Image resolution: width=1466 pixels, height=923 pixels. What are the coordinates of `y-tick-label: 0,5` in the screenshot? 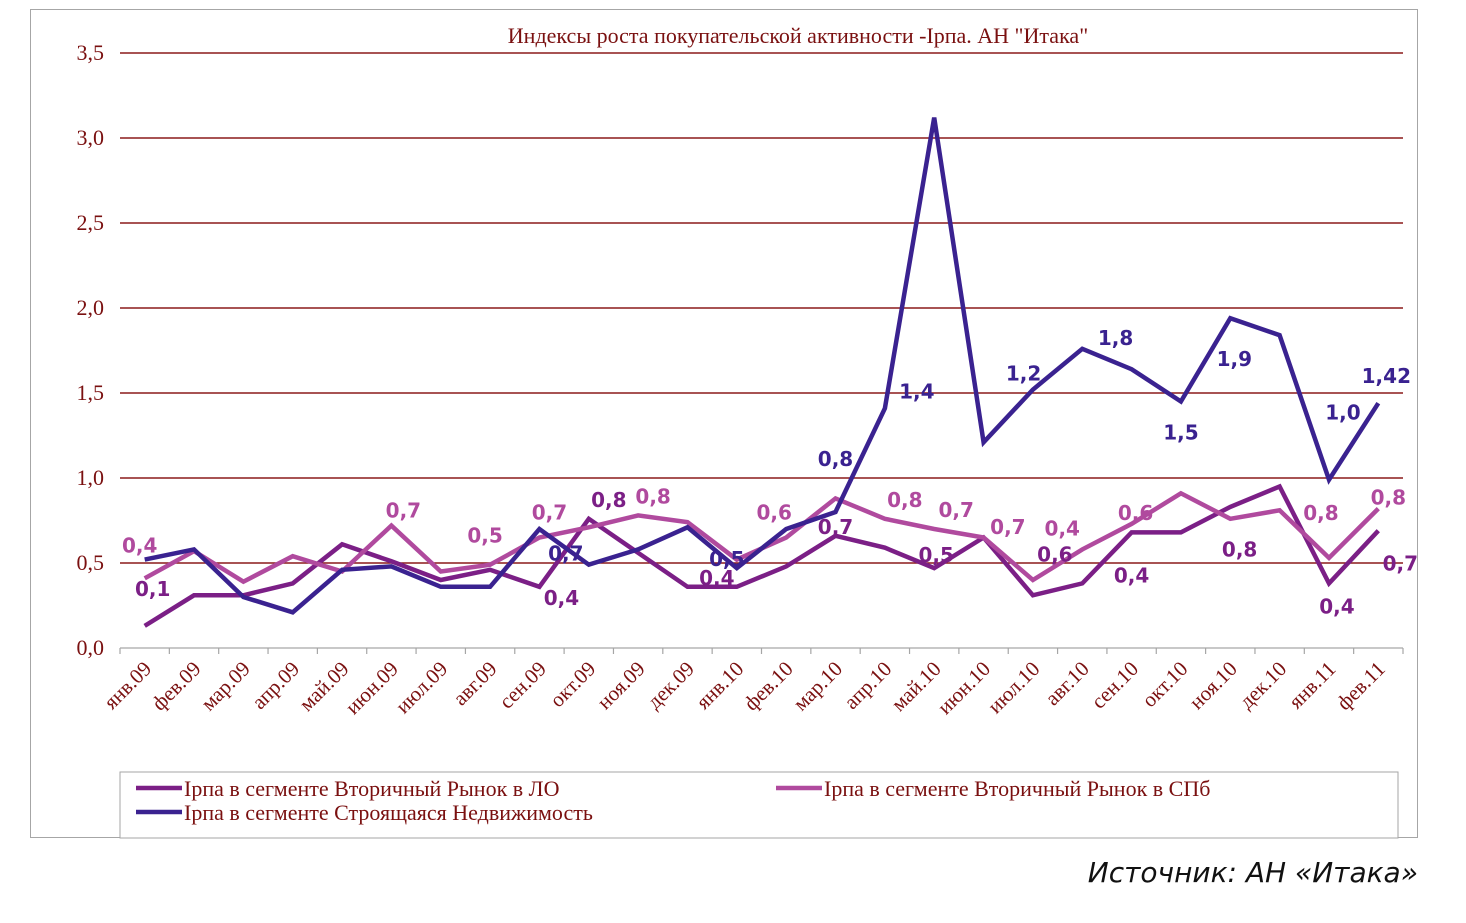 It's located at (91, 562).